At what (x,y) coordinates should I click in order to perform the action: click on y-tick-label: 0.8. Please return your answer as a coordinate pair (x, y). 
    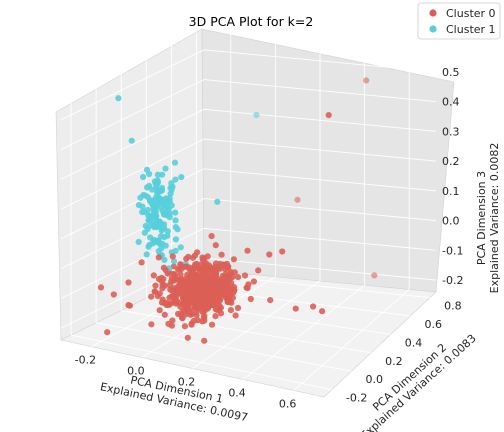
    Looking at the image, I should click on (453, 306).